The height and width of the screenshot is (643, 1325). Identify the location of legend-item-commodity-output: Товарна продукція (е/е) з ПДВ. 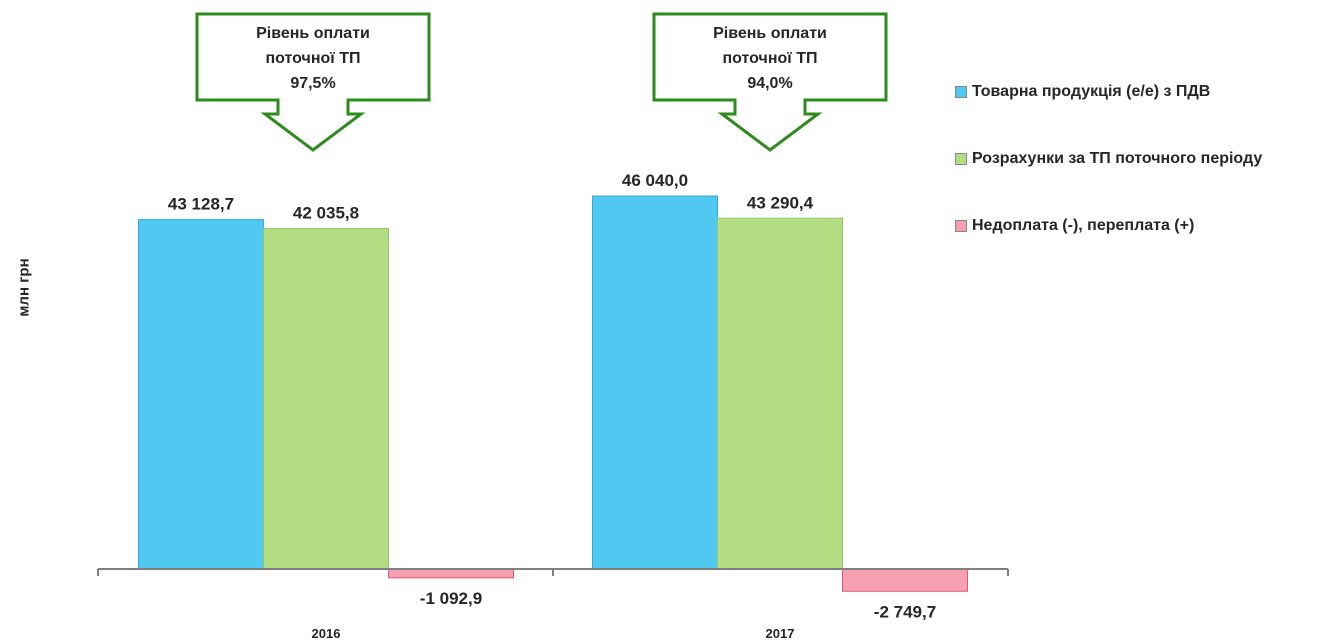
(1137, 92).